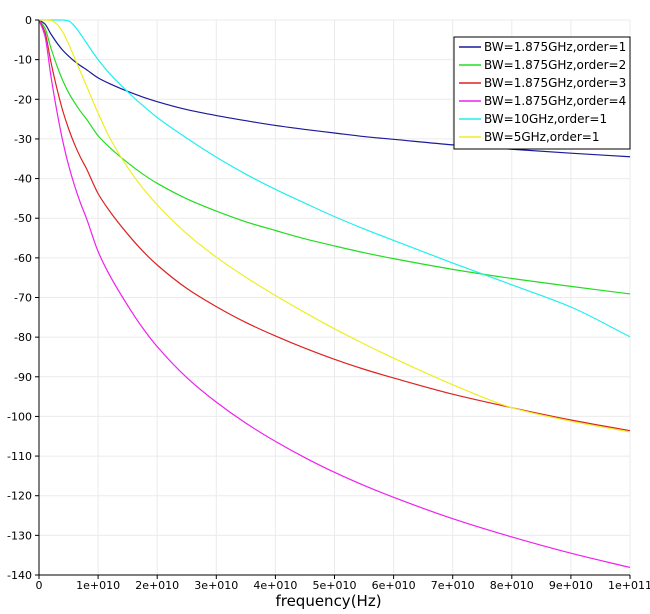 Image resolution: width=650 pixels, height=614 pixels. I want to click on x-tick-label: 2e+010, so click(157, 585).